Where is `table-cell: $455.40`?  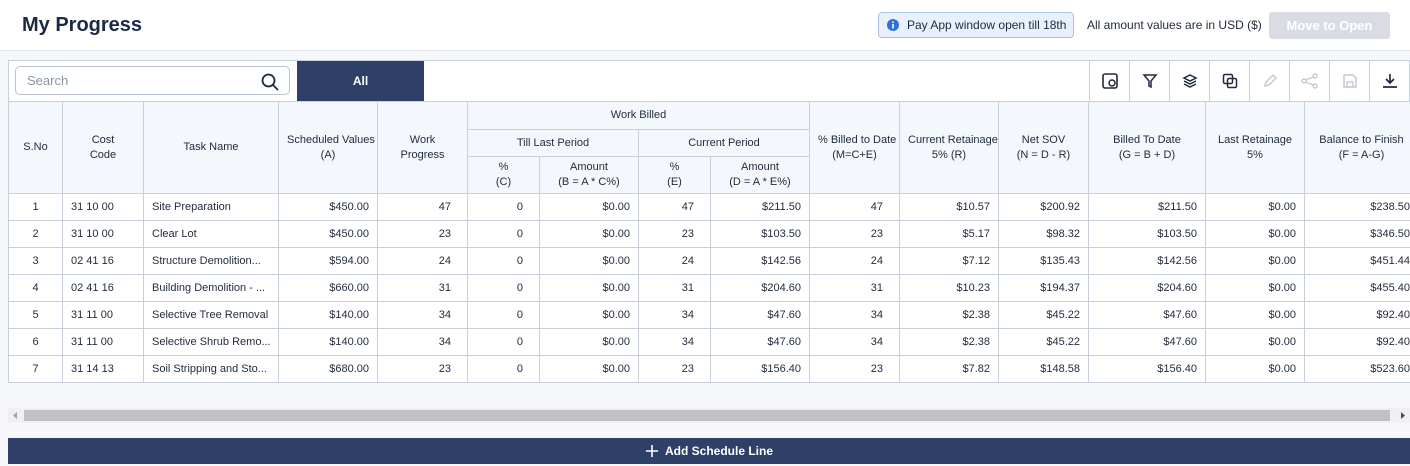
table-cell: $455.40 is located at coordinates (1357, 288).